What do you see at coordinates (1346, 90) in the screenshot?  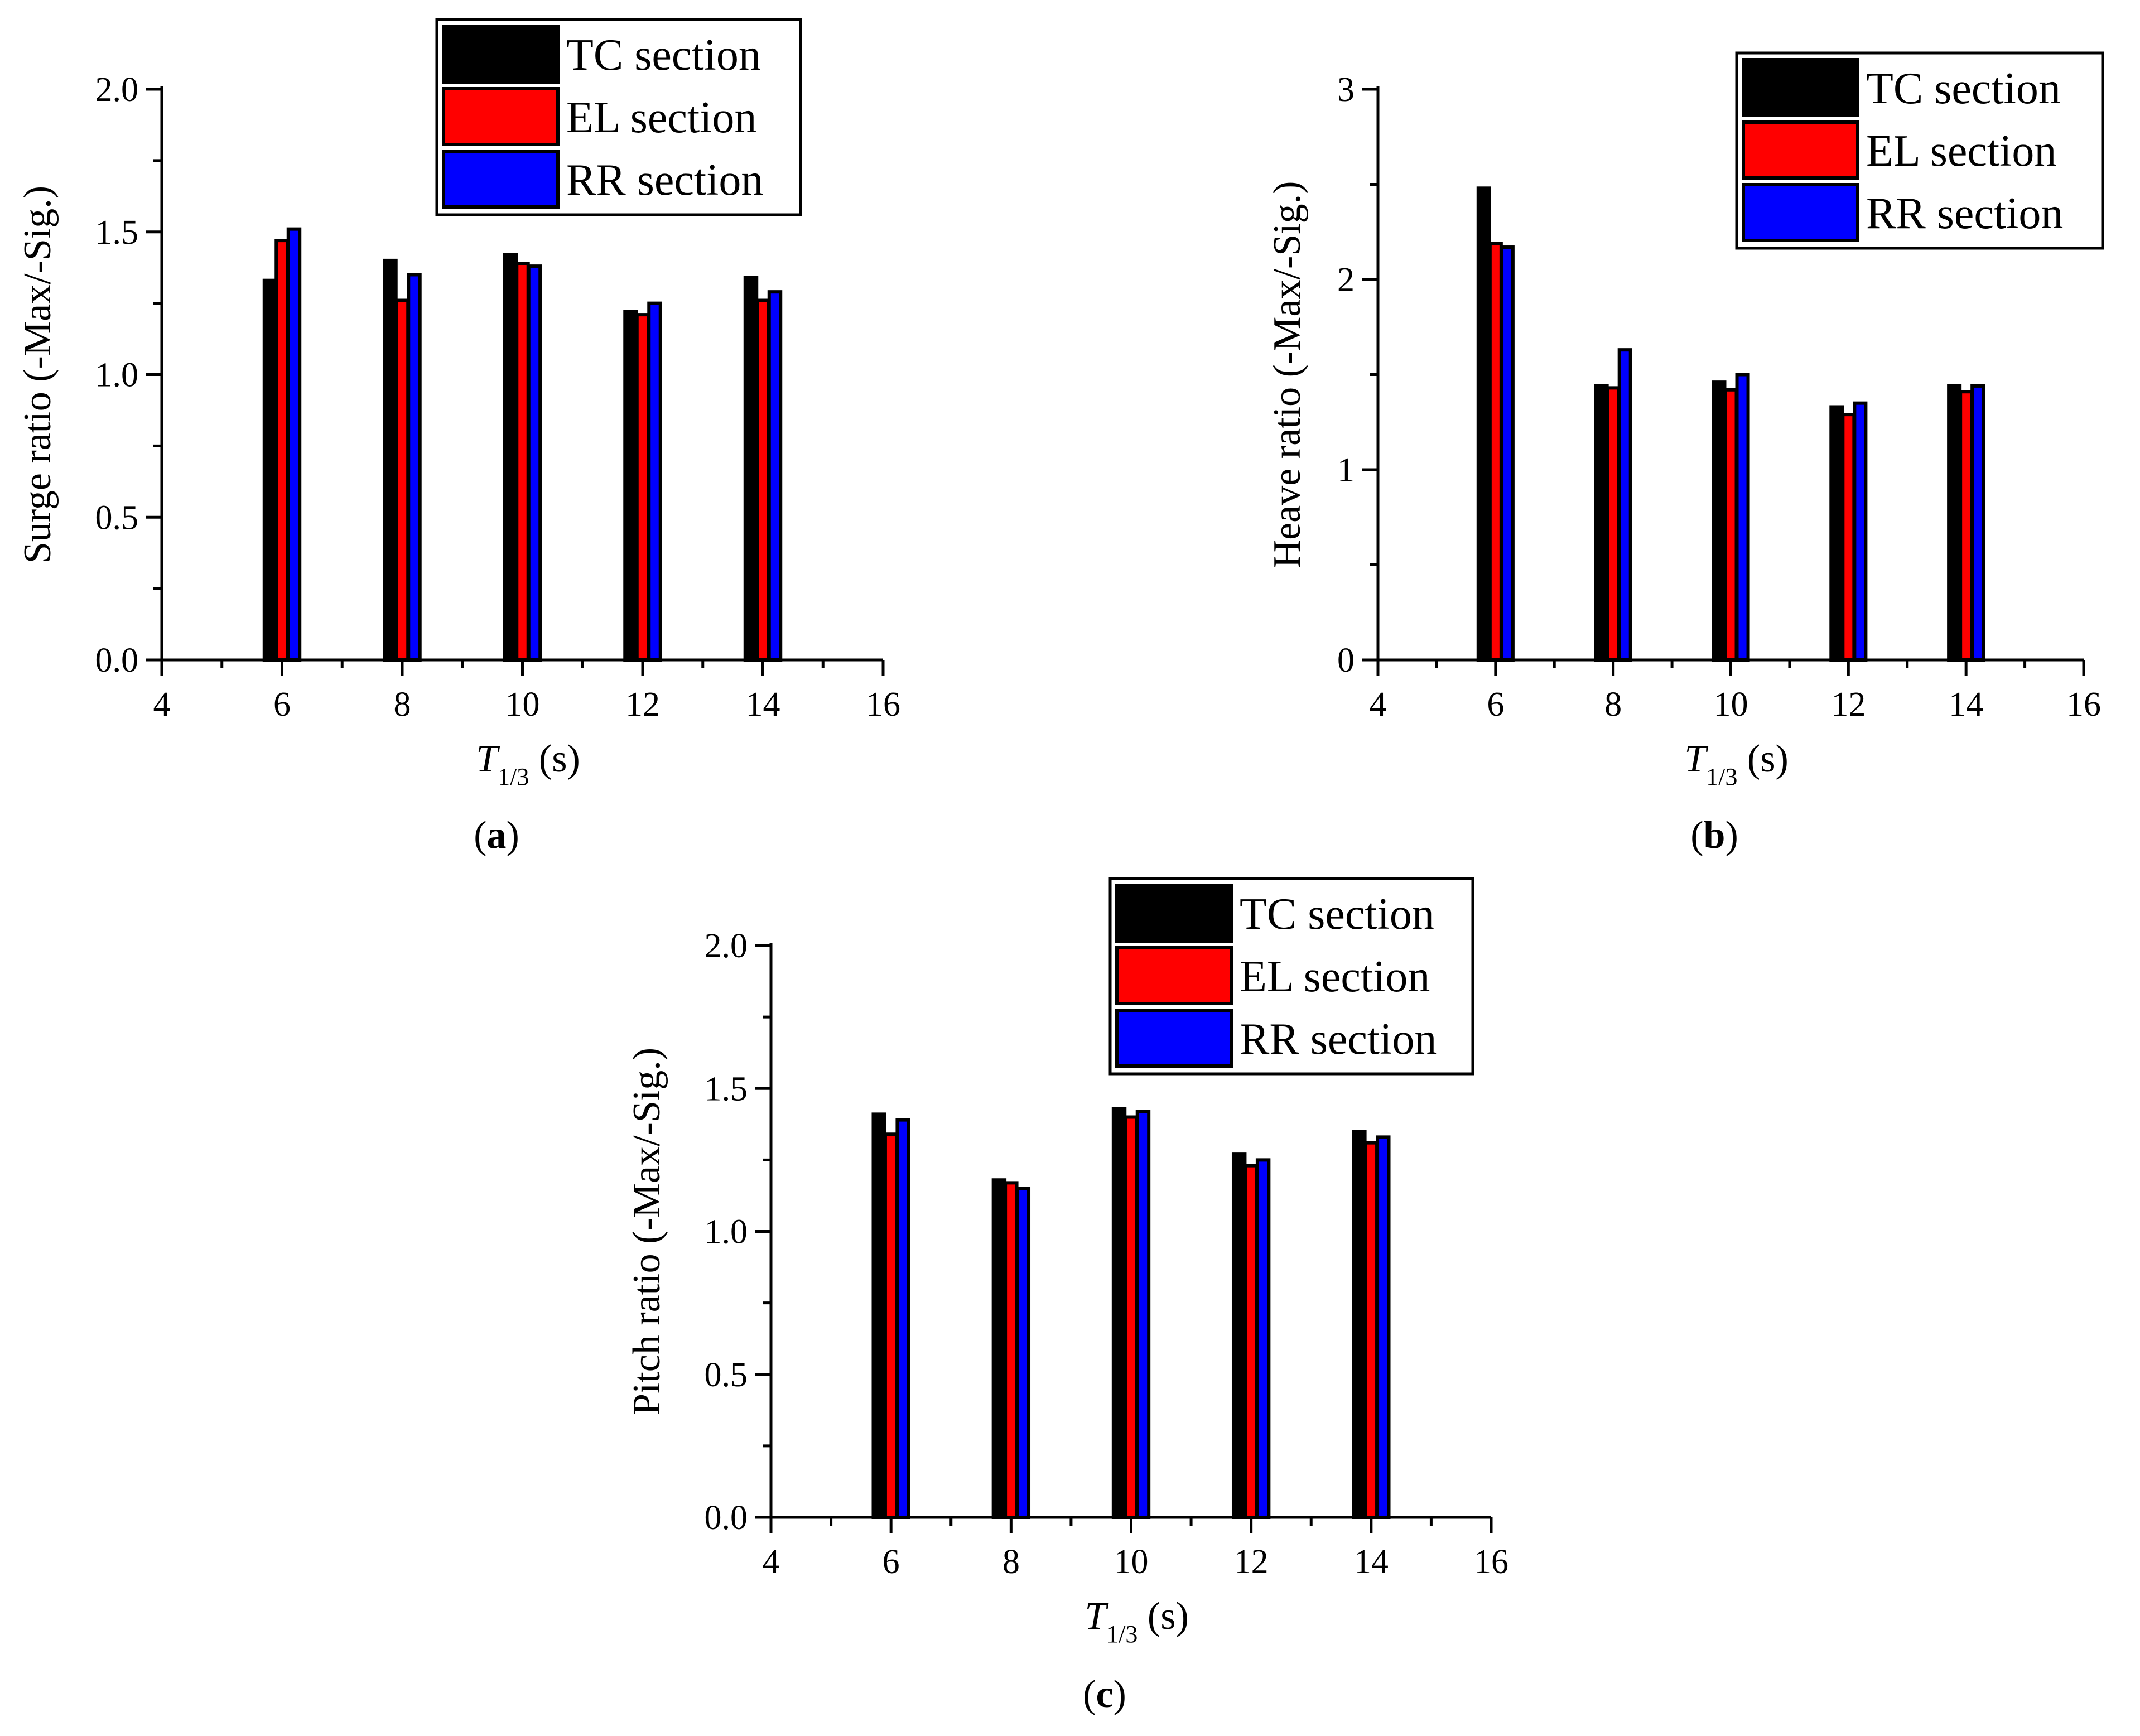 I see `y-tick-label: 3` at bounding box center [1346, 90].